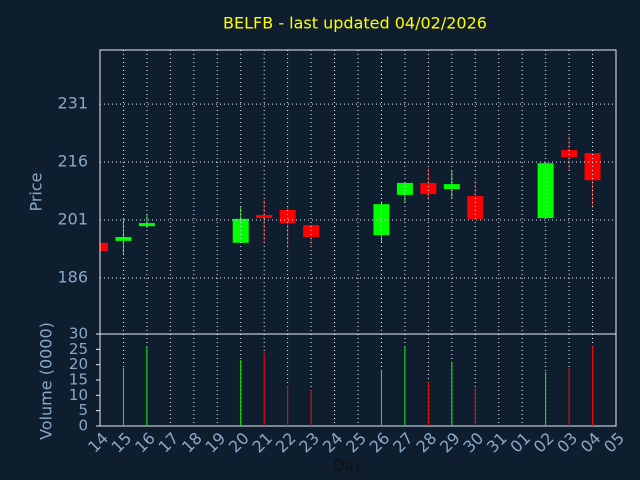  Describe the element at coordinates (78, 349) in the screenshot. I see `y-tick-label: 25` at that location.